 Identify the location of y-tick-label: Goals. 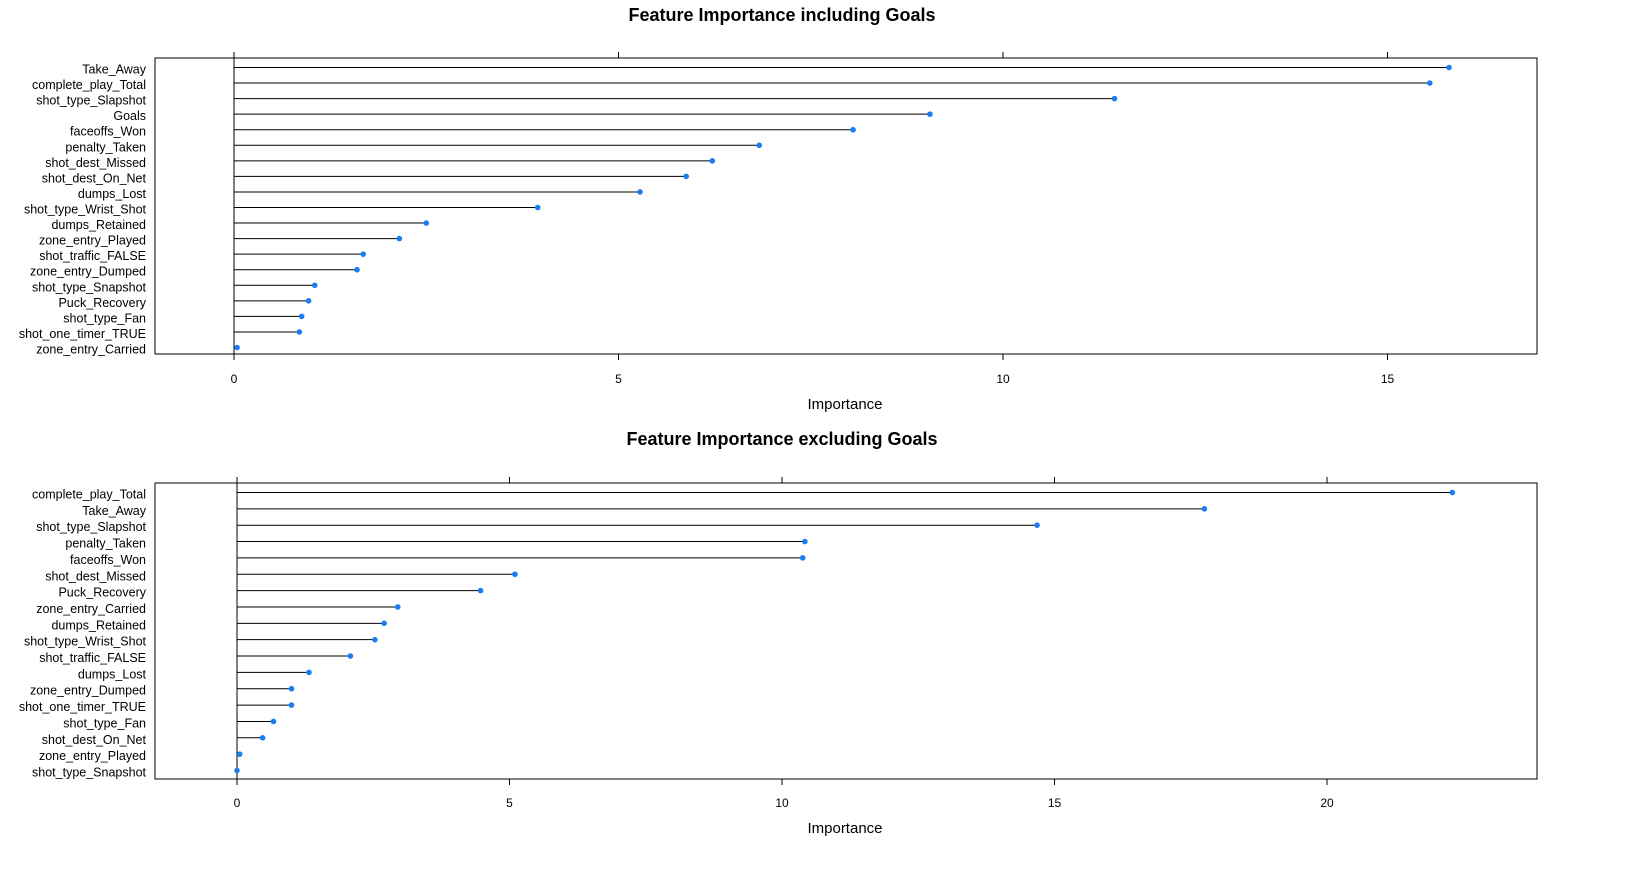
(129, 116).